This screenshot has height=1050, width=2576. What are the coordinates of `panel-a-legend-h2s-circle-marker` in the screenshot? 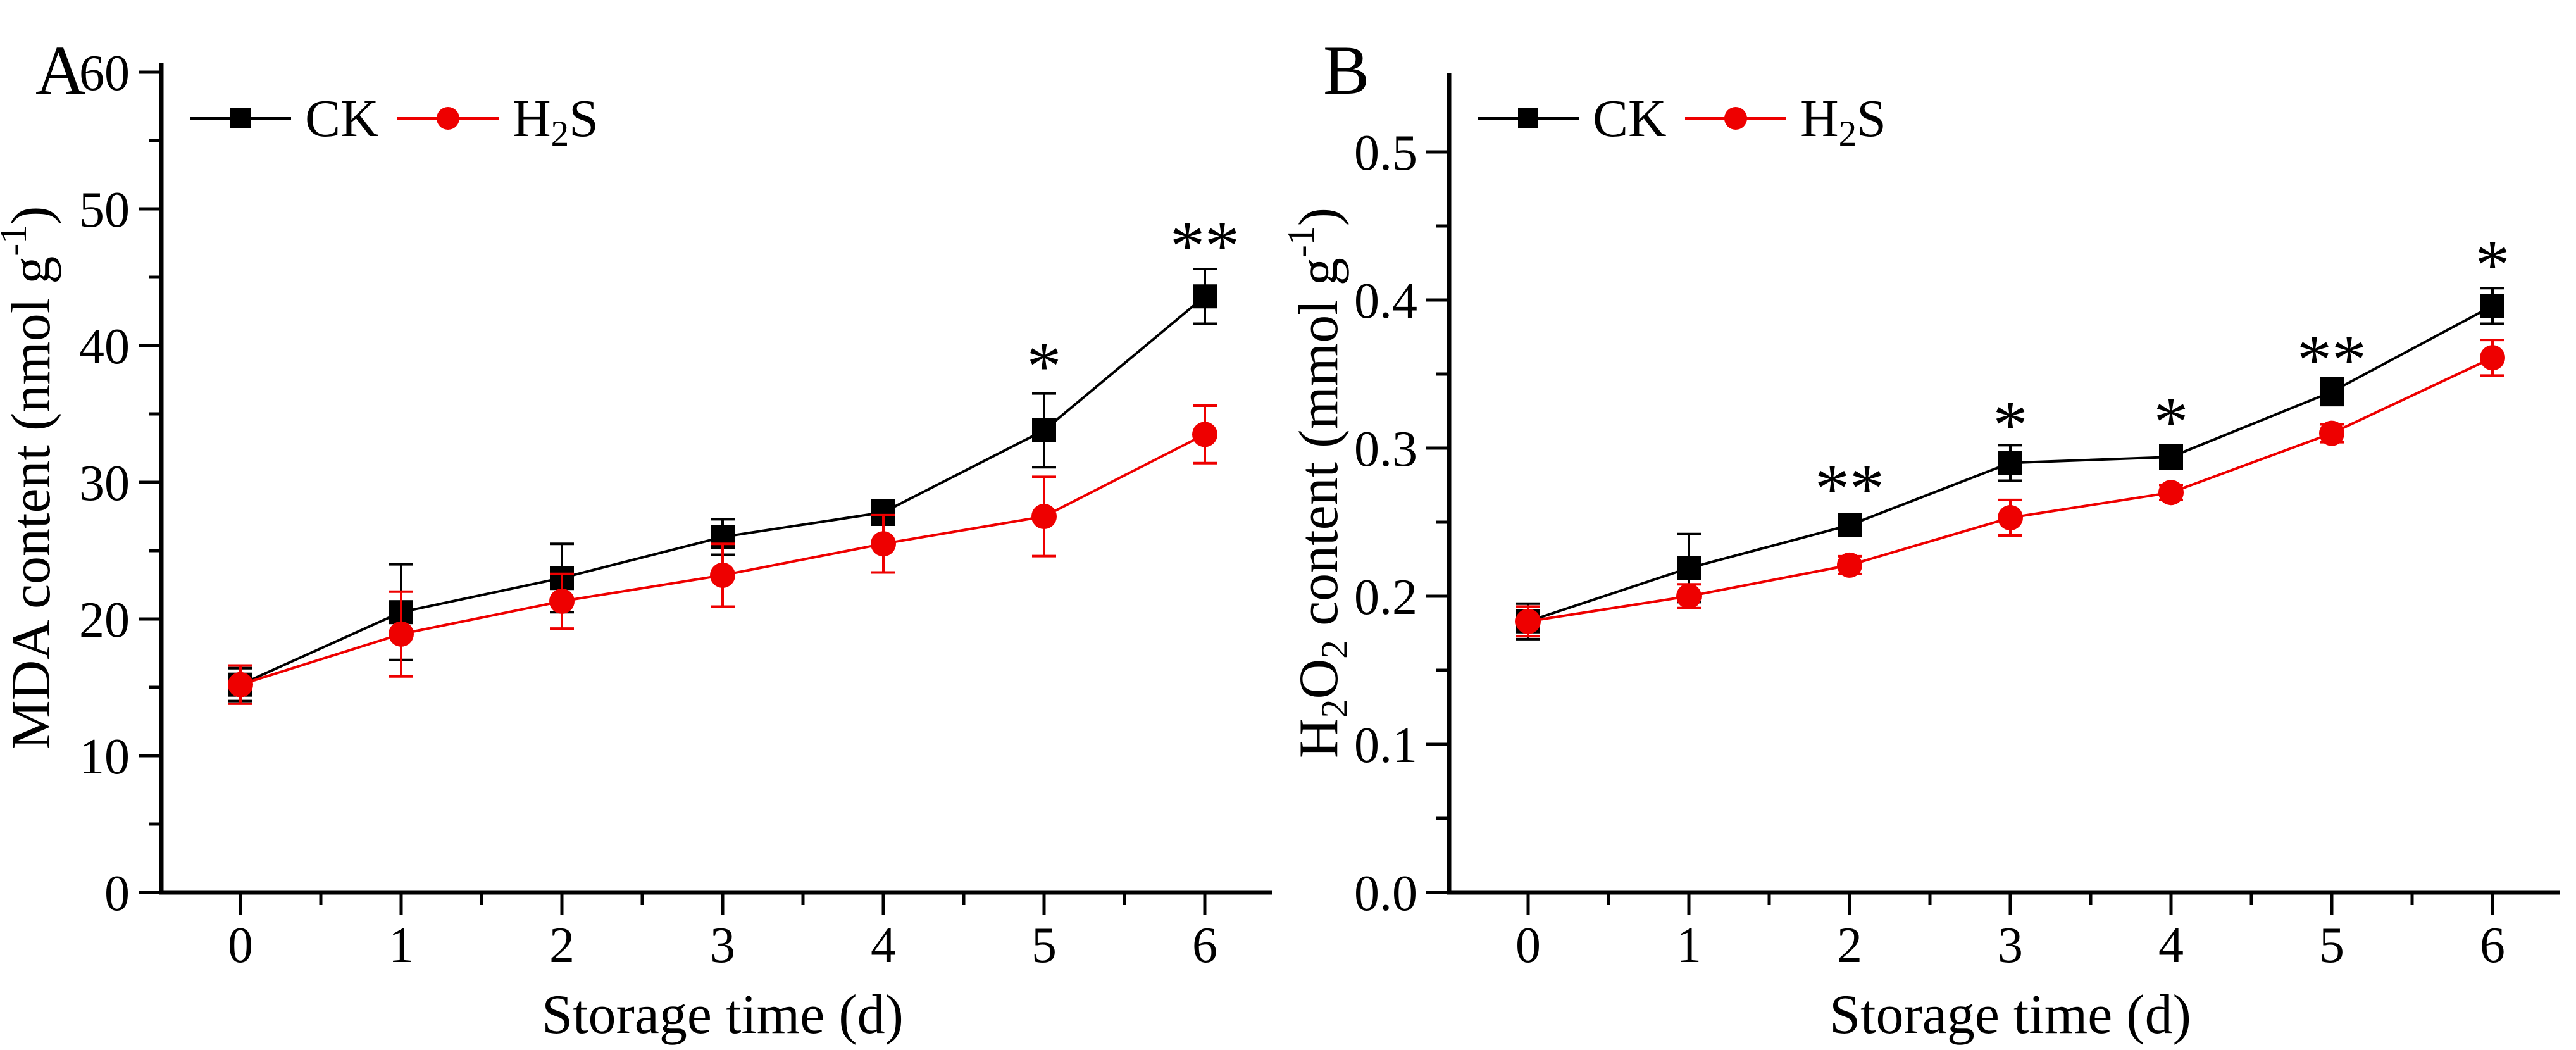 It's located at (448, 119).